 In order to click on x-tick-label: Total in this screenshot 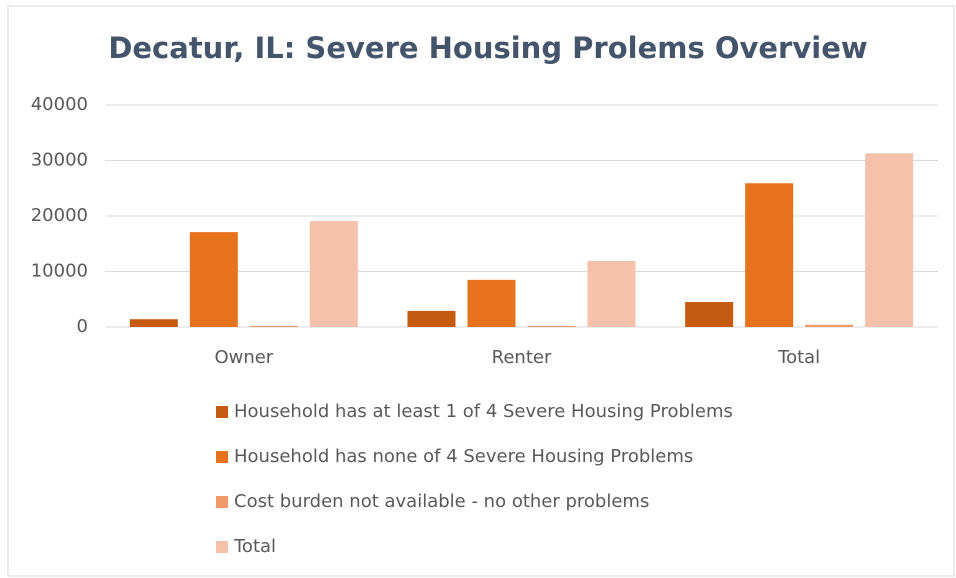, I will do `click(798, 357)`.